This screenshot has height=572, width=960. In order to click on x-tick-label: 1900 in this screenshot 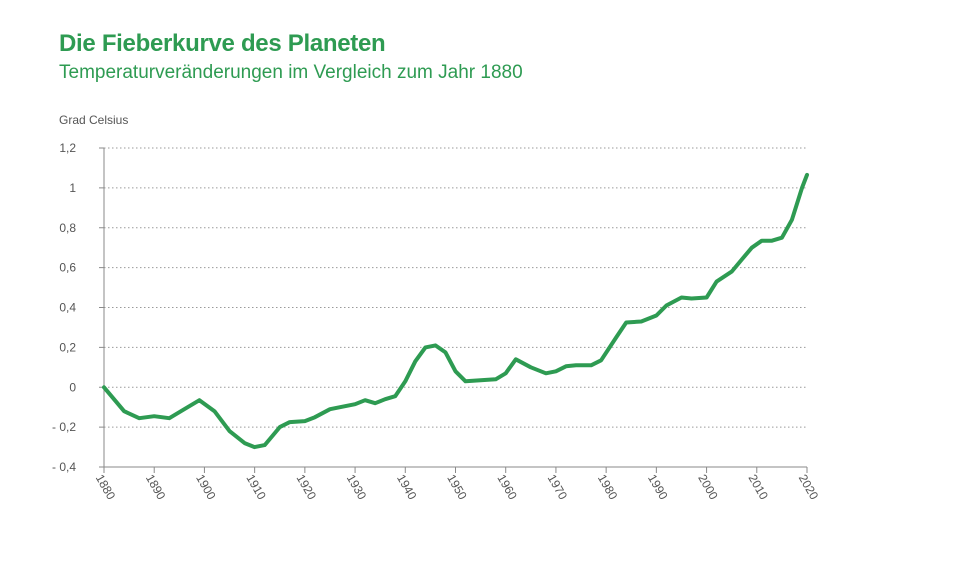, I will do `click(206, 487)`.